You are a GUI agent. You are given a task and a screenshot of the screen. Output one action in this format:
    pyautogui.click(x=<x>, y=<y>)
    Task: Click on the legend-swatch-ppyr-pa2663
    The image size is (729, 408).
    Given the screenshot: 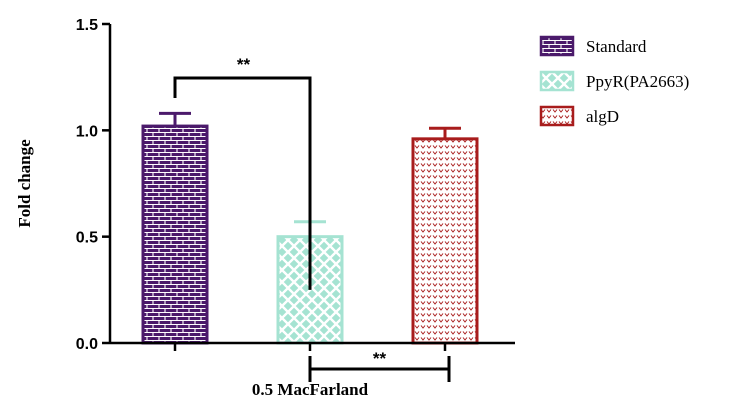 What is the action you would take?
    pyautogui.click(x=557, y=81)
    